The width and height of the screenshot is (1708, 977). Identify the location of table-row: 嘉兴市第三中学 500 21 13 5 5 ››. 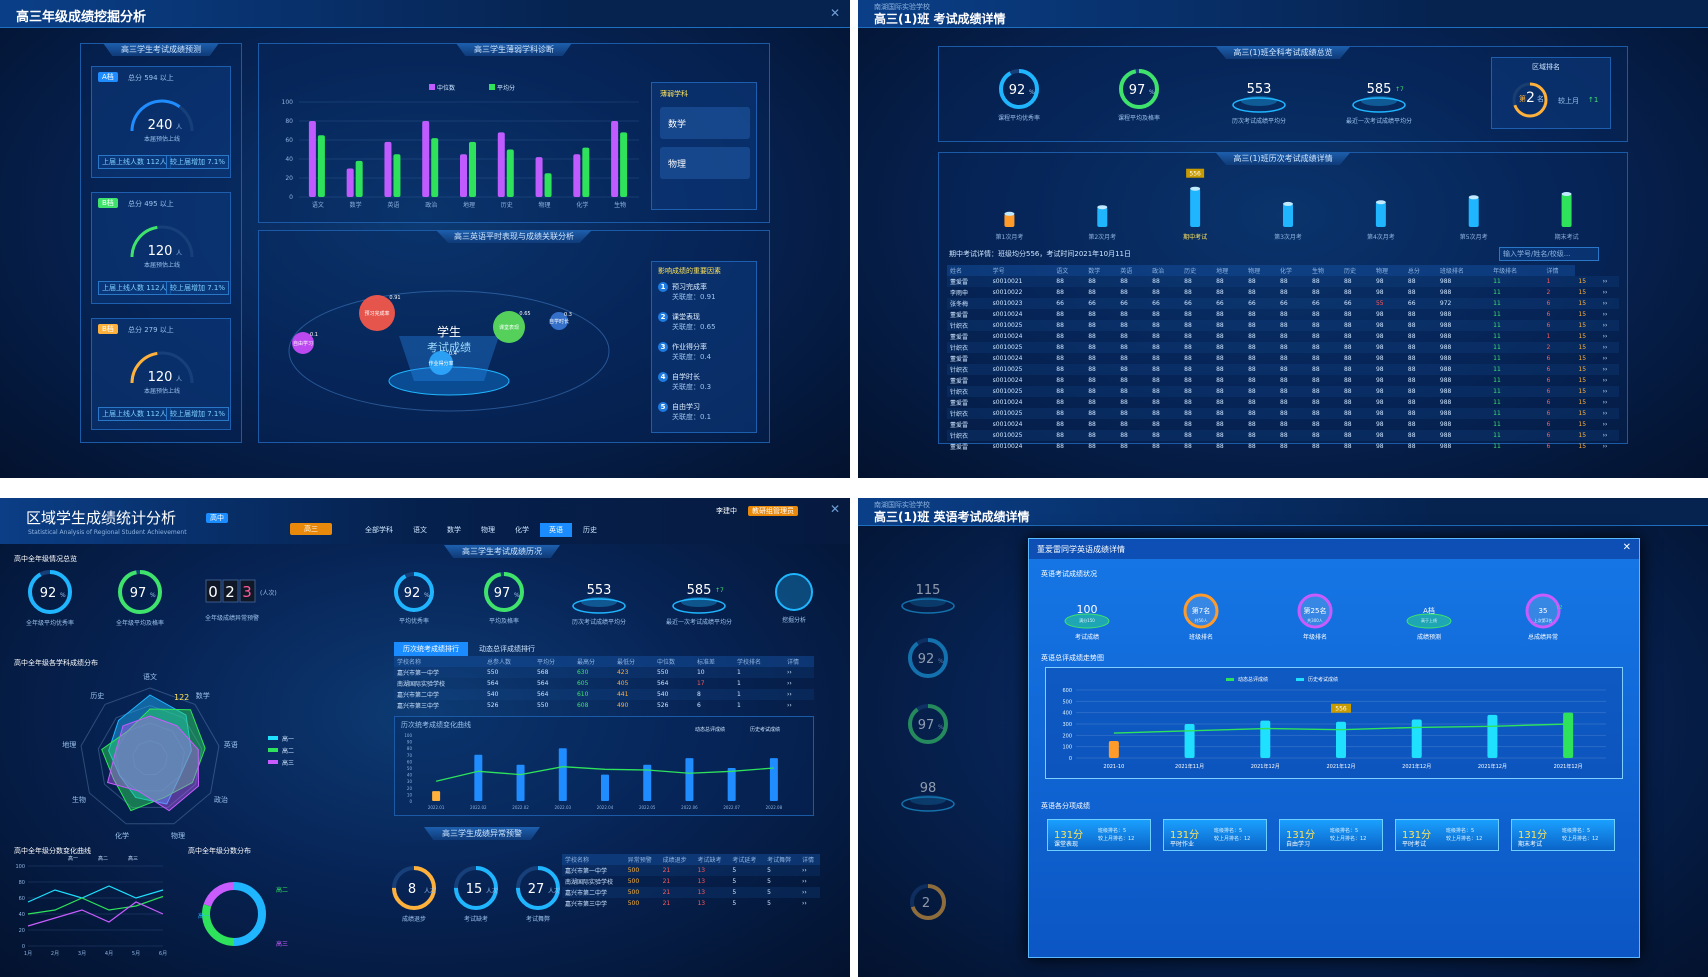
(691, 903).